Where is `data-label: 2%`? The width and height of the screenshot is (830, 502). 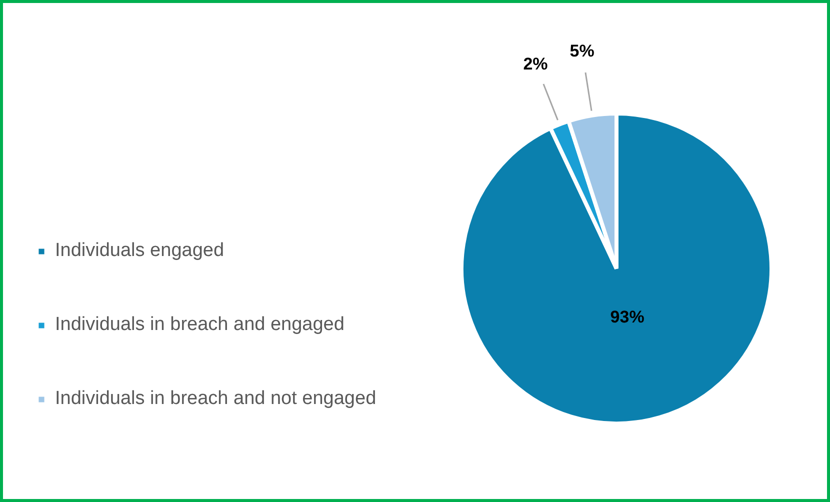 data-label: 2% is located at coordinates (535, 64).